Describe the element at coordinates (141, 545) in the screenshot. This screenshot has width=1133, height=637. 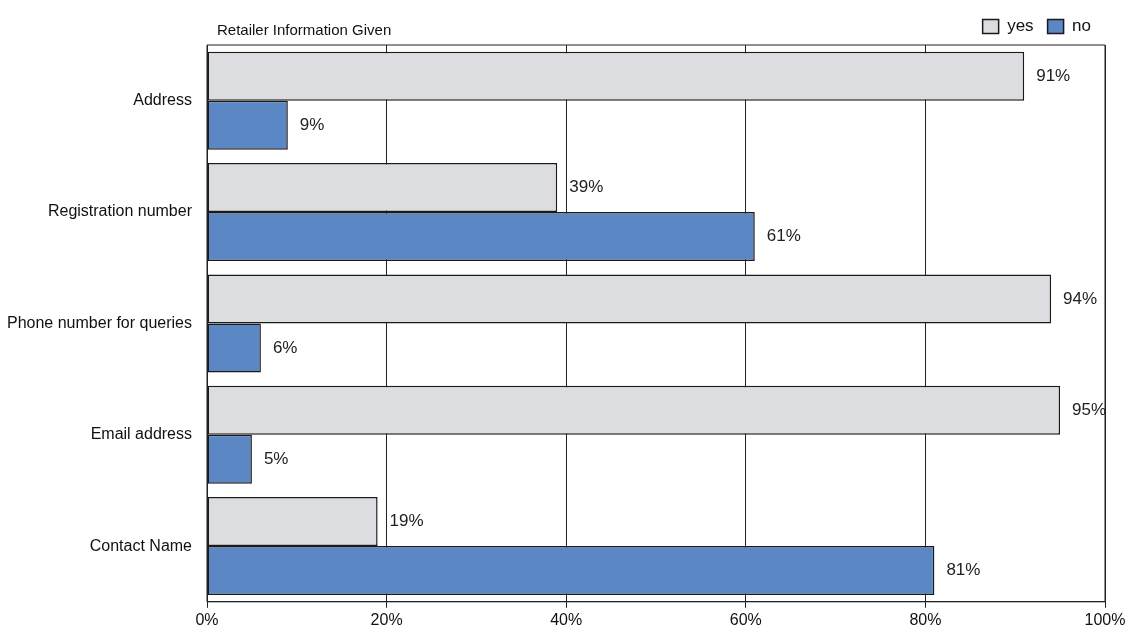
I see `y-tick-label: Contact Name` at that location.